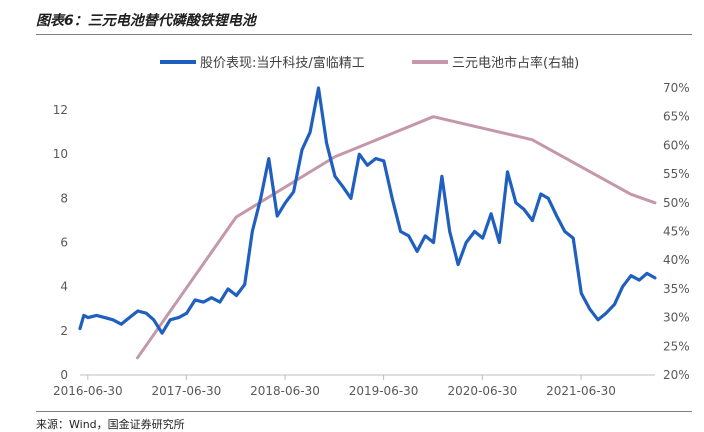 The image size is (704, 432). What do you see at coordinates (676, 203) in the screenshot?
I see `right-tick-label: 50%` at bounding box center [676, 203].